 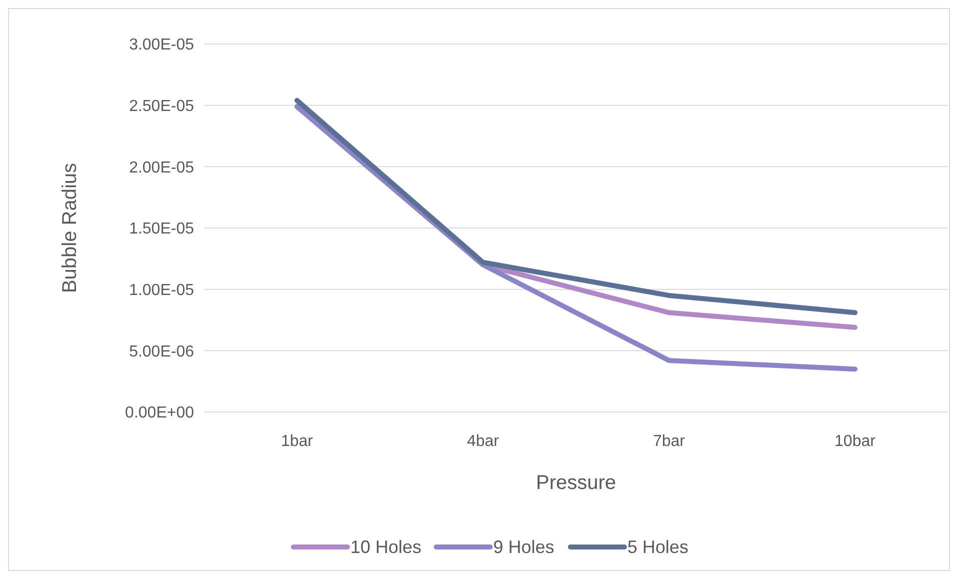 I want to click on legend-label: 10 Holes, so click(x=386, y=547).